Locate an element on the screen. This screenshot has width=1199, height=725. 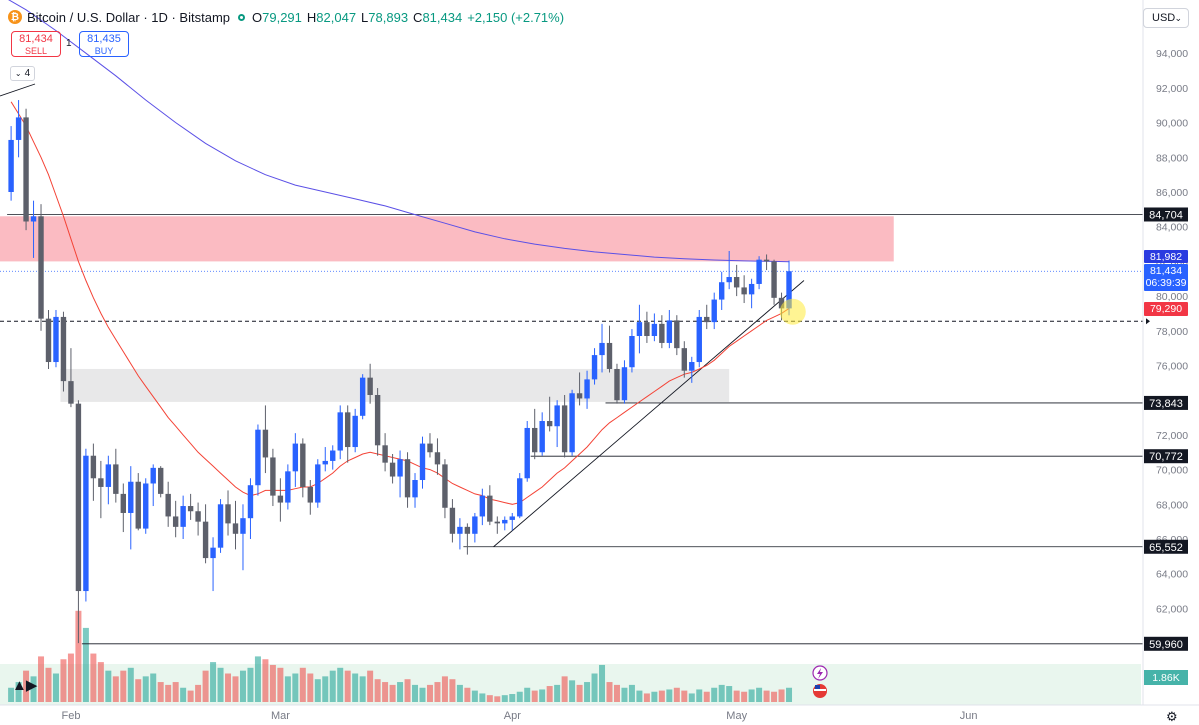
level-tag-bg is located at coordinates (1166, 546).